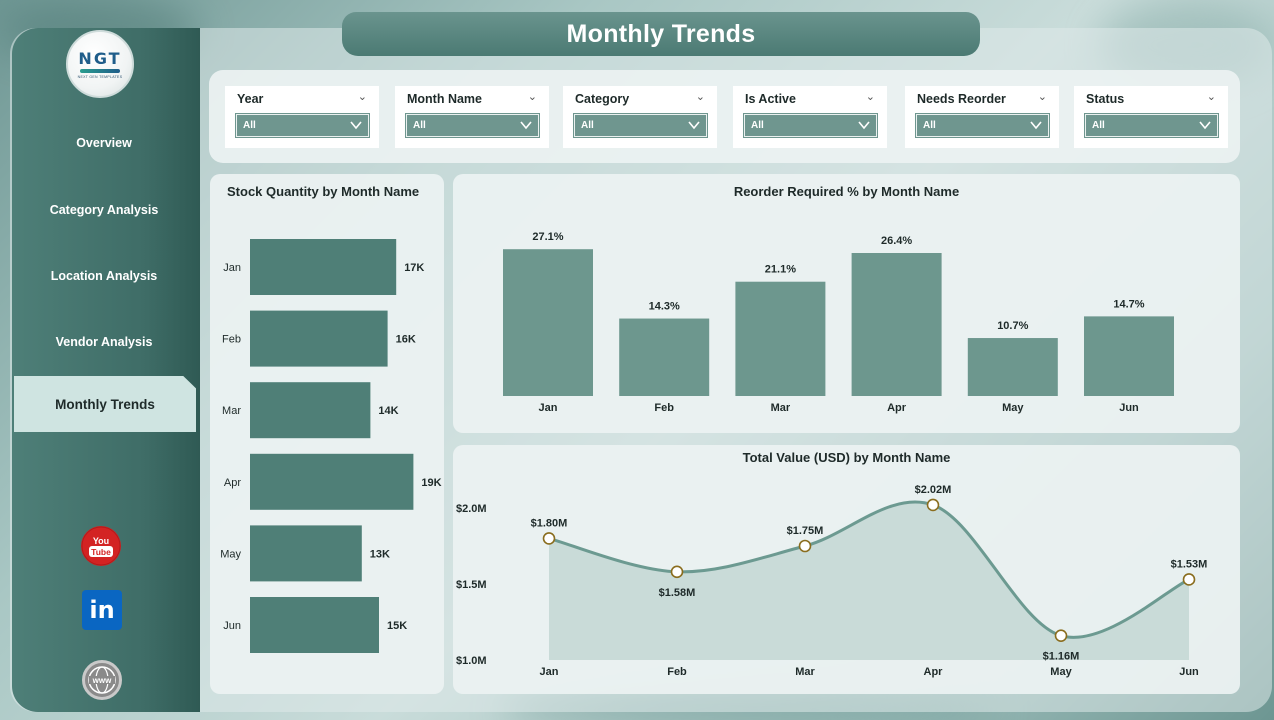 This screenshot has width=1274, height=720. What do you see at coordinates (640, 125) in the screenshot?
I see `category-dropdown: All` at bounding box center [640, 125].